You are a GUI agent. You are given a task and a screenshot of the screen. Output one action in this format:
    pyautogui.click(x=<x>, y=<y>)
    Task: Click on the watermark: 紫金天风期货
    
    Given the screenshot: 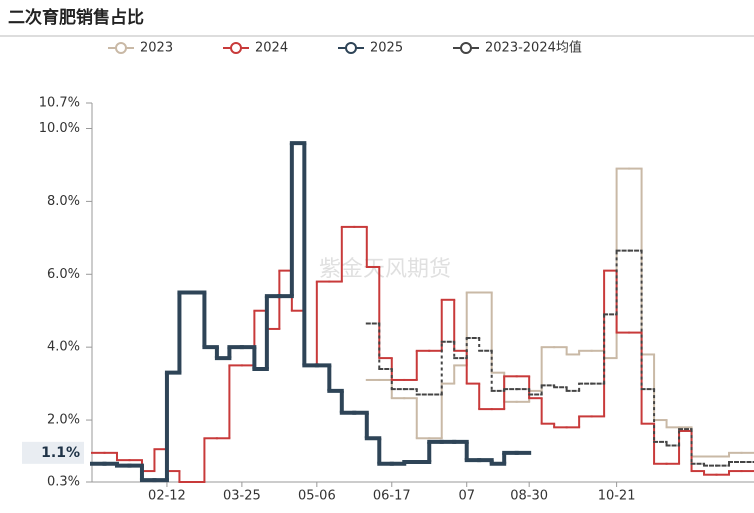 What is the action you would take?
    pyautogui.click(x=385, y=269)
    